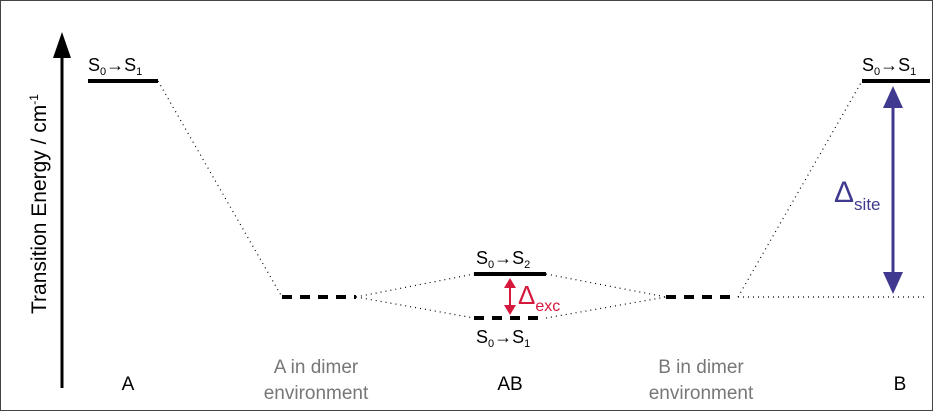 Image resolution: width=933 pixels, height=411 pixels. What do you see at coordinates (415, 307) in the screenshot?
I see `connector-a-dimer-to-s1` at bounding box center [415, 307].